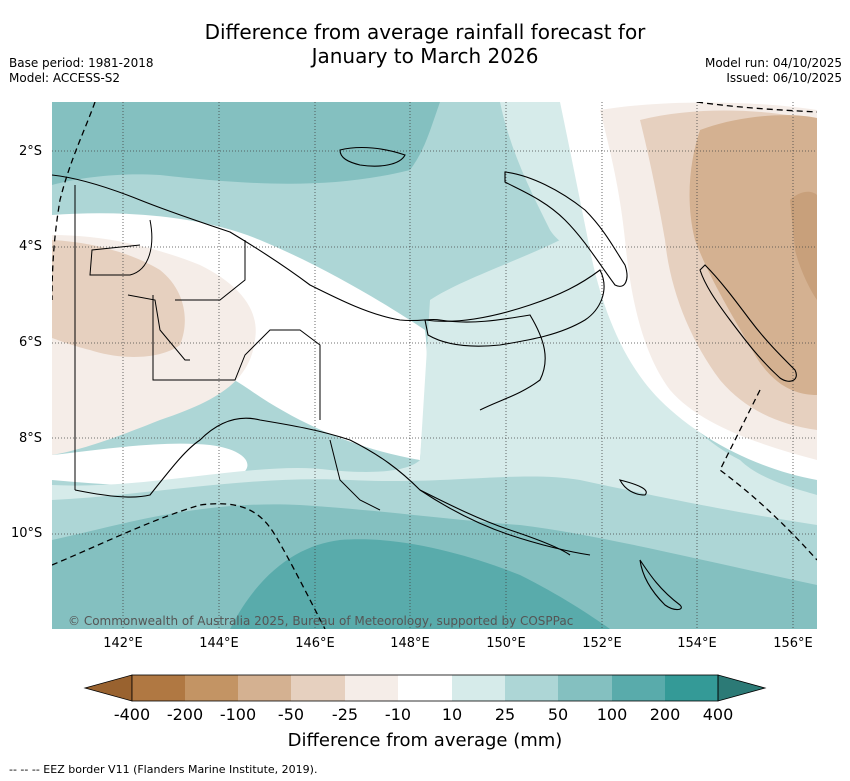 Image resolution: width=850 pixels, height=781 pixels. What do you see at coordinates (420, 584) in the screenshot?
I see `field-south-darkest` at bounding box center [420, 584].